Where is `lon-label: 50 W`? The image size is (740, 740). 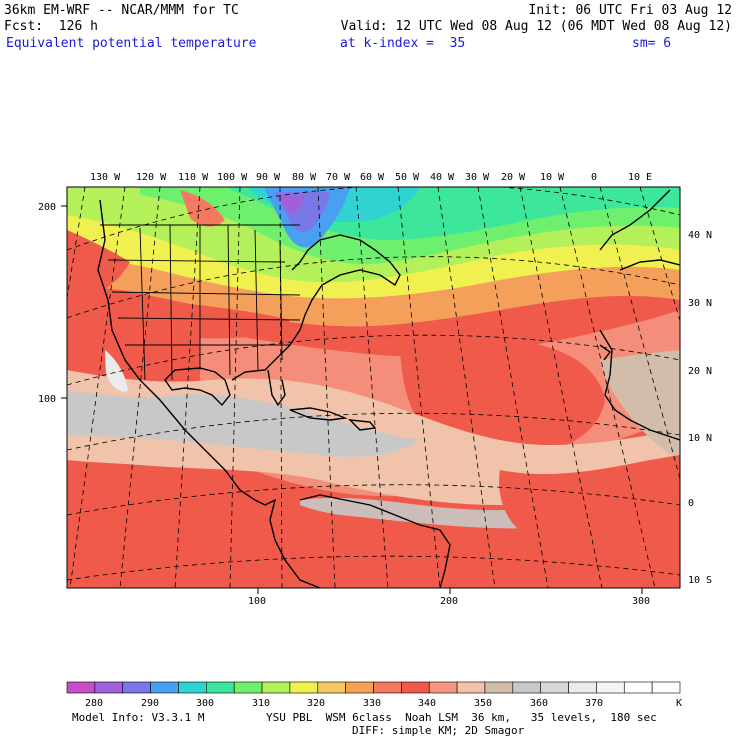
lon-label: 50 W is located at coordinates (407, 177).